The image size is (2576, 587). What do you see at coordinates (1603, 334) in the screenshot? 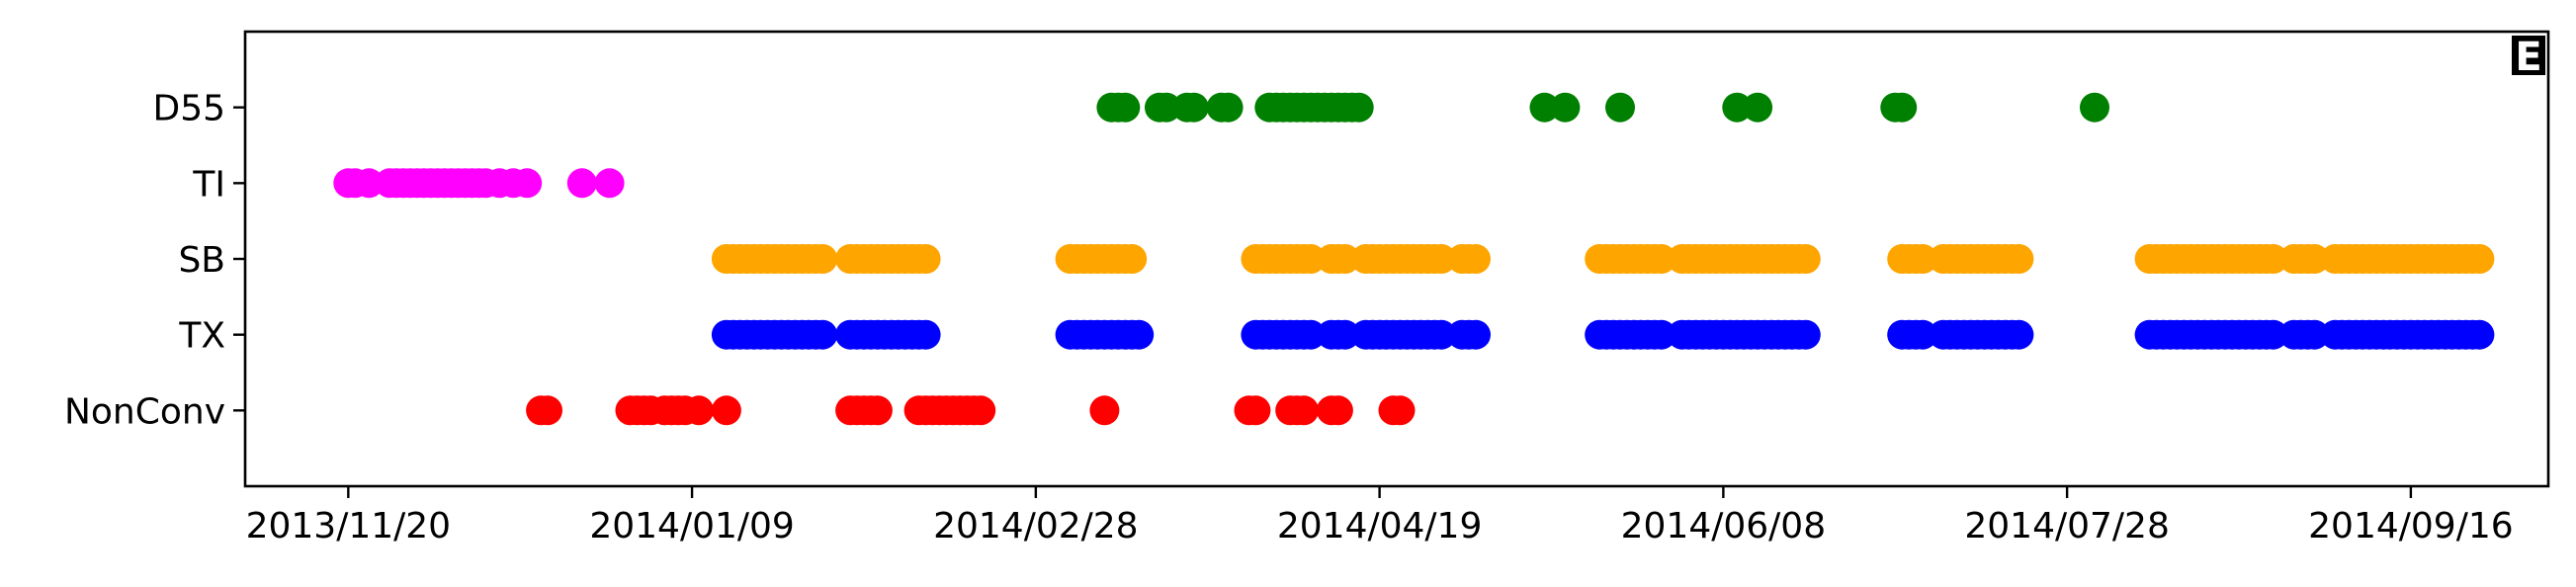
I see `series-tx` at bounding box center [1603, 334].